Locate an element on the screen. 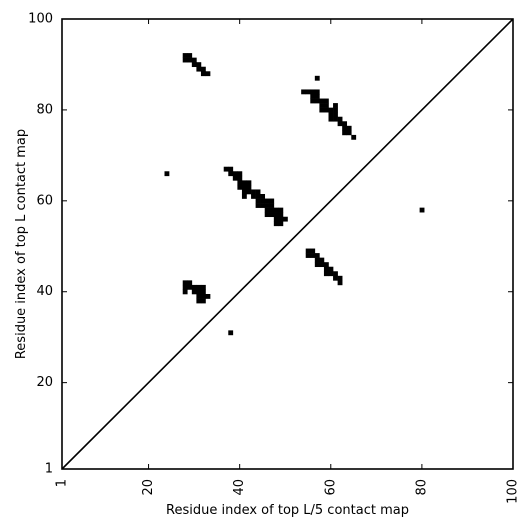 This screenshot has width=532, height=532. y-tick-label: 80 is located at coordinates (44, 109).